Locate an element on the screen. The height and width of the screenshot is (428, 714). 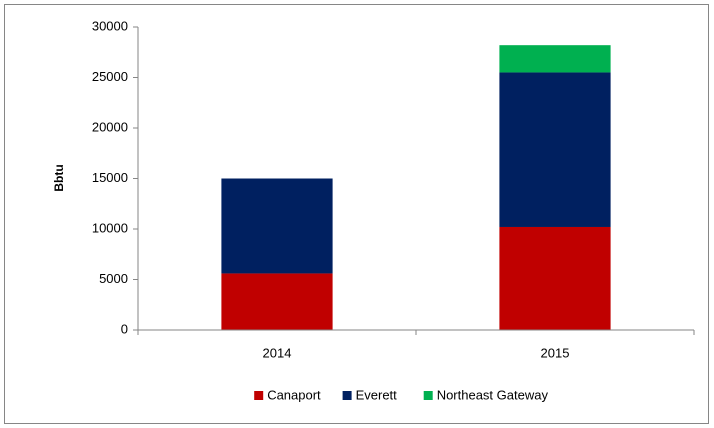
x-tick-label: 2015 is located at coordinates (555, 352).